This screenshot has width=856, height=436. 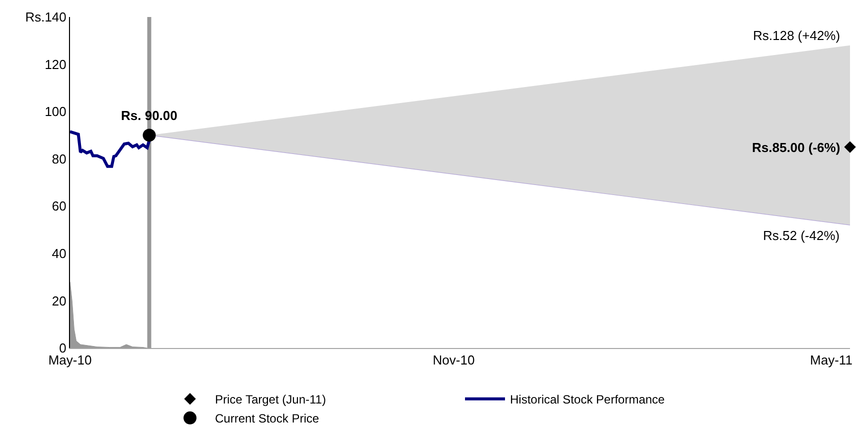 I want to click on y-tick-label: 100, so click(x=55, y=112).